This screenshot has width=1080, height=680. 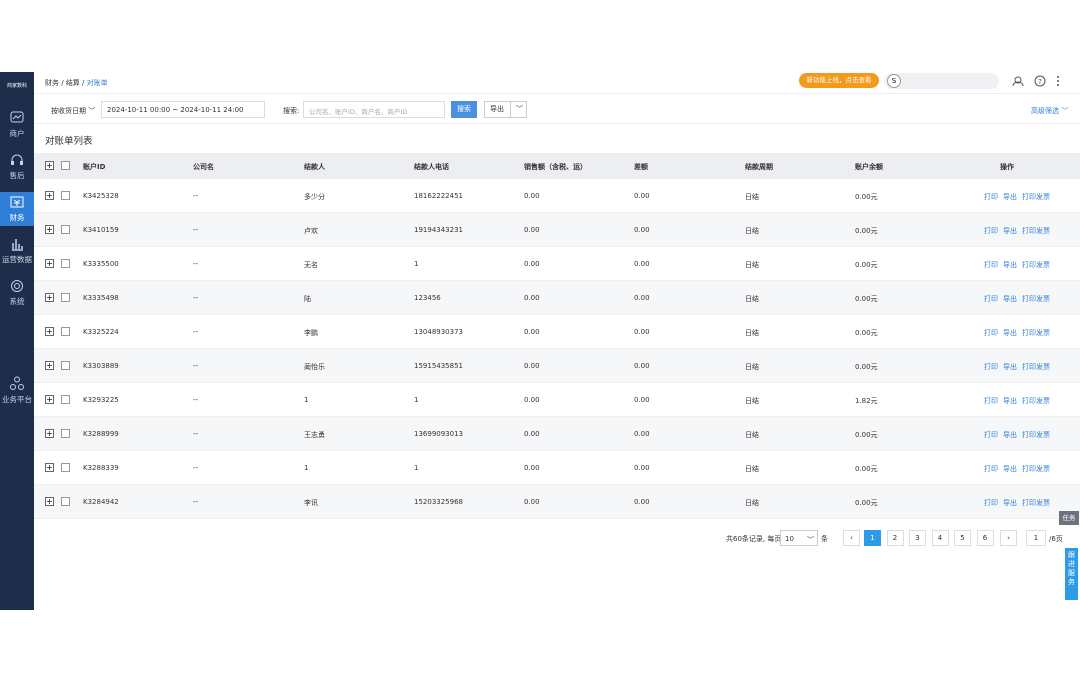 I want to click on cell: 13048930373, so click(x=438, y=332).